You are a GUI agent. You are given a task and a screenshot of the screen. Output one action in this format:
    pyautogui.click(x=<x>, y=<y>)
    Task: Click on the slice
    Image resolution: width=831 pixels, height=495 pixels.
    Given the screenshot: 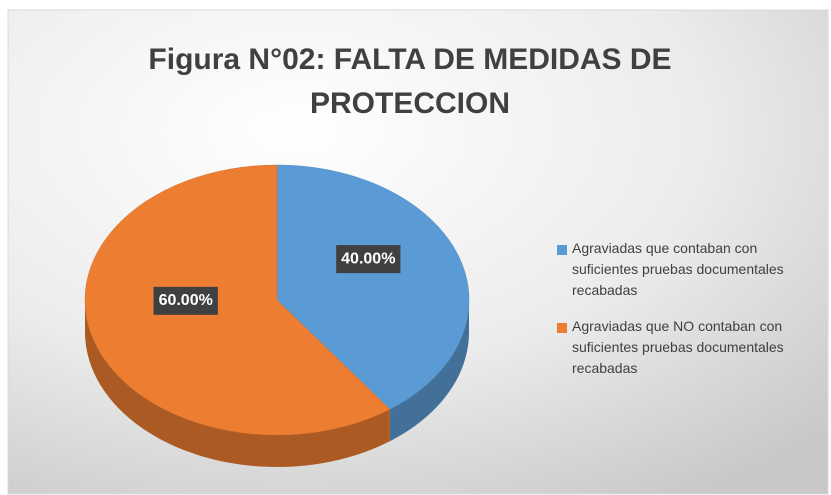 What is the action you would take?
    pyautogui.click(x=373, y=287)
    